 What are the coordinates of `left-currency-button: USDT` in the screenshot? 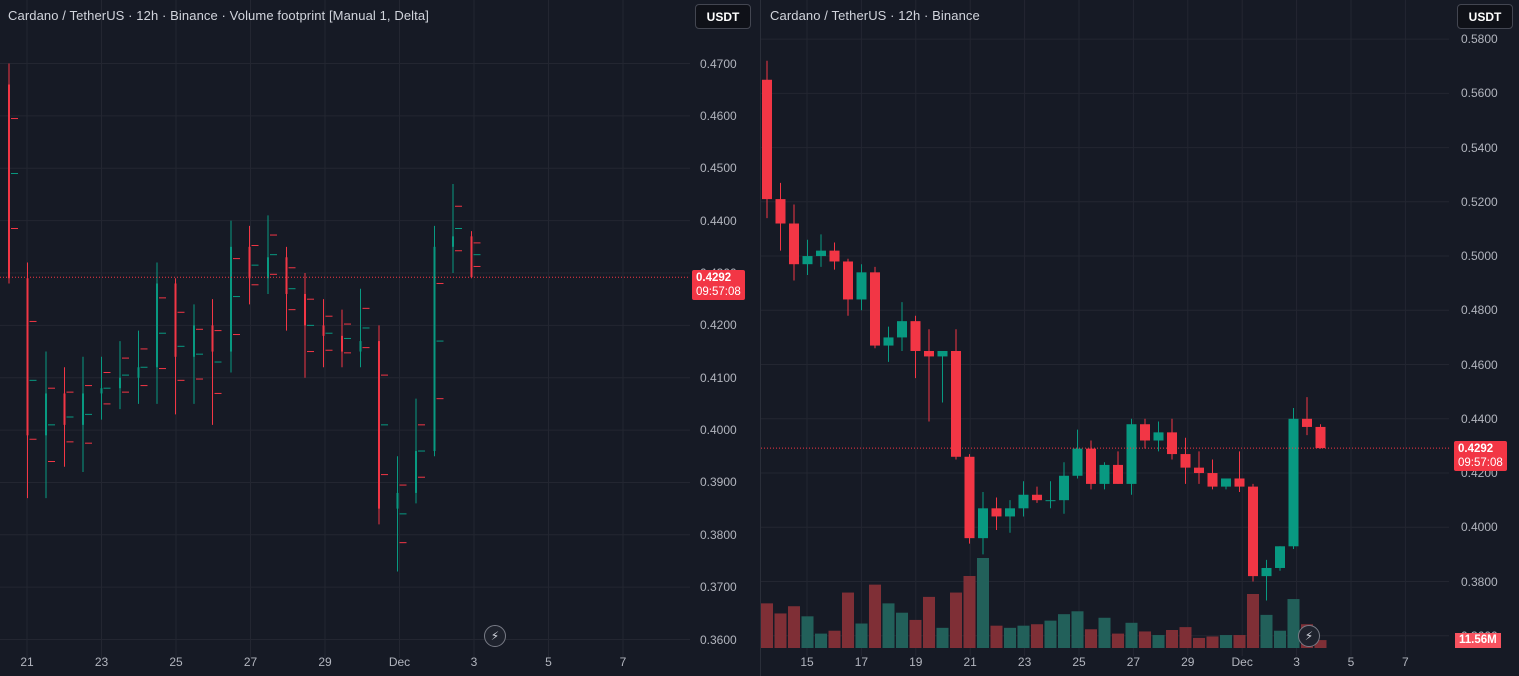 It's located at (723, 16).